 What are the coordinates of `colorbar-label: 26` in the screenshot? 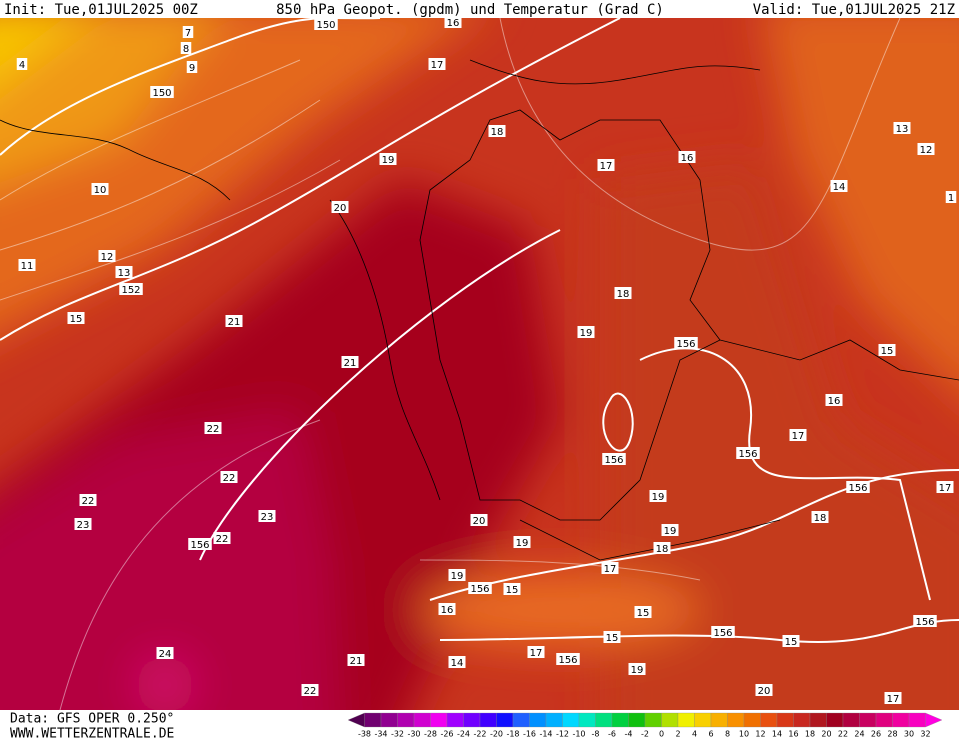 It's located at (876, 734).